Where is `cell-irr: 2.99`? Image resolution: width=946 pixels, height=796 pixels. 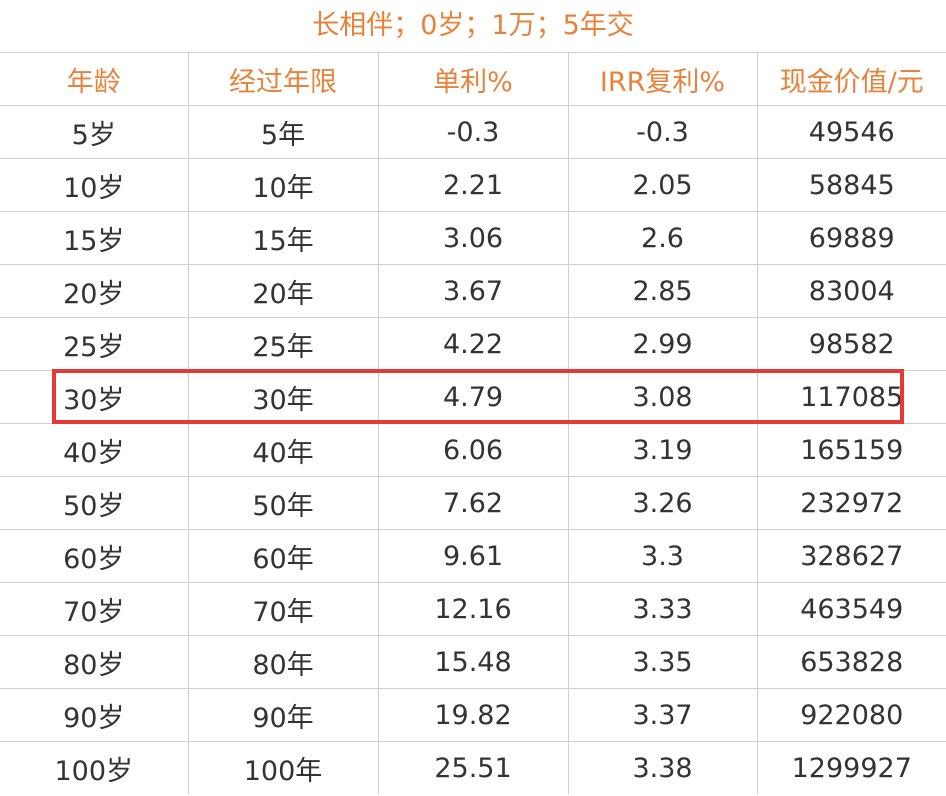 cell-irr: 2.99 is located at coordinates (662, 344).